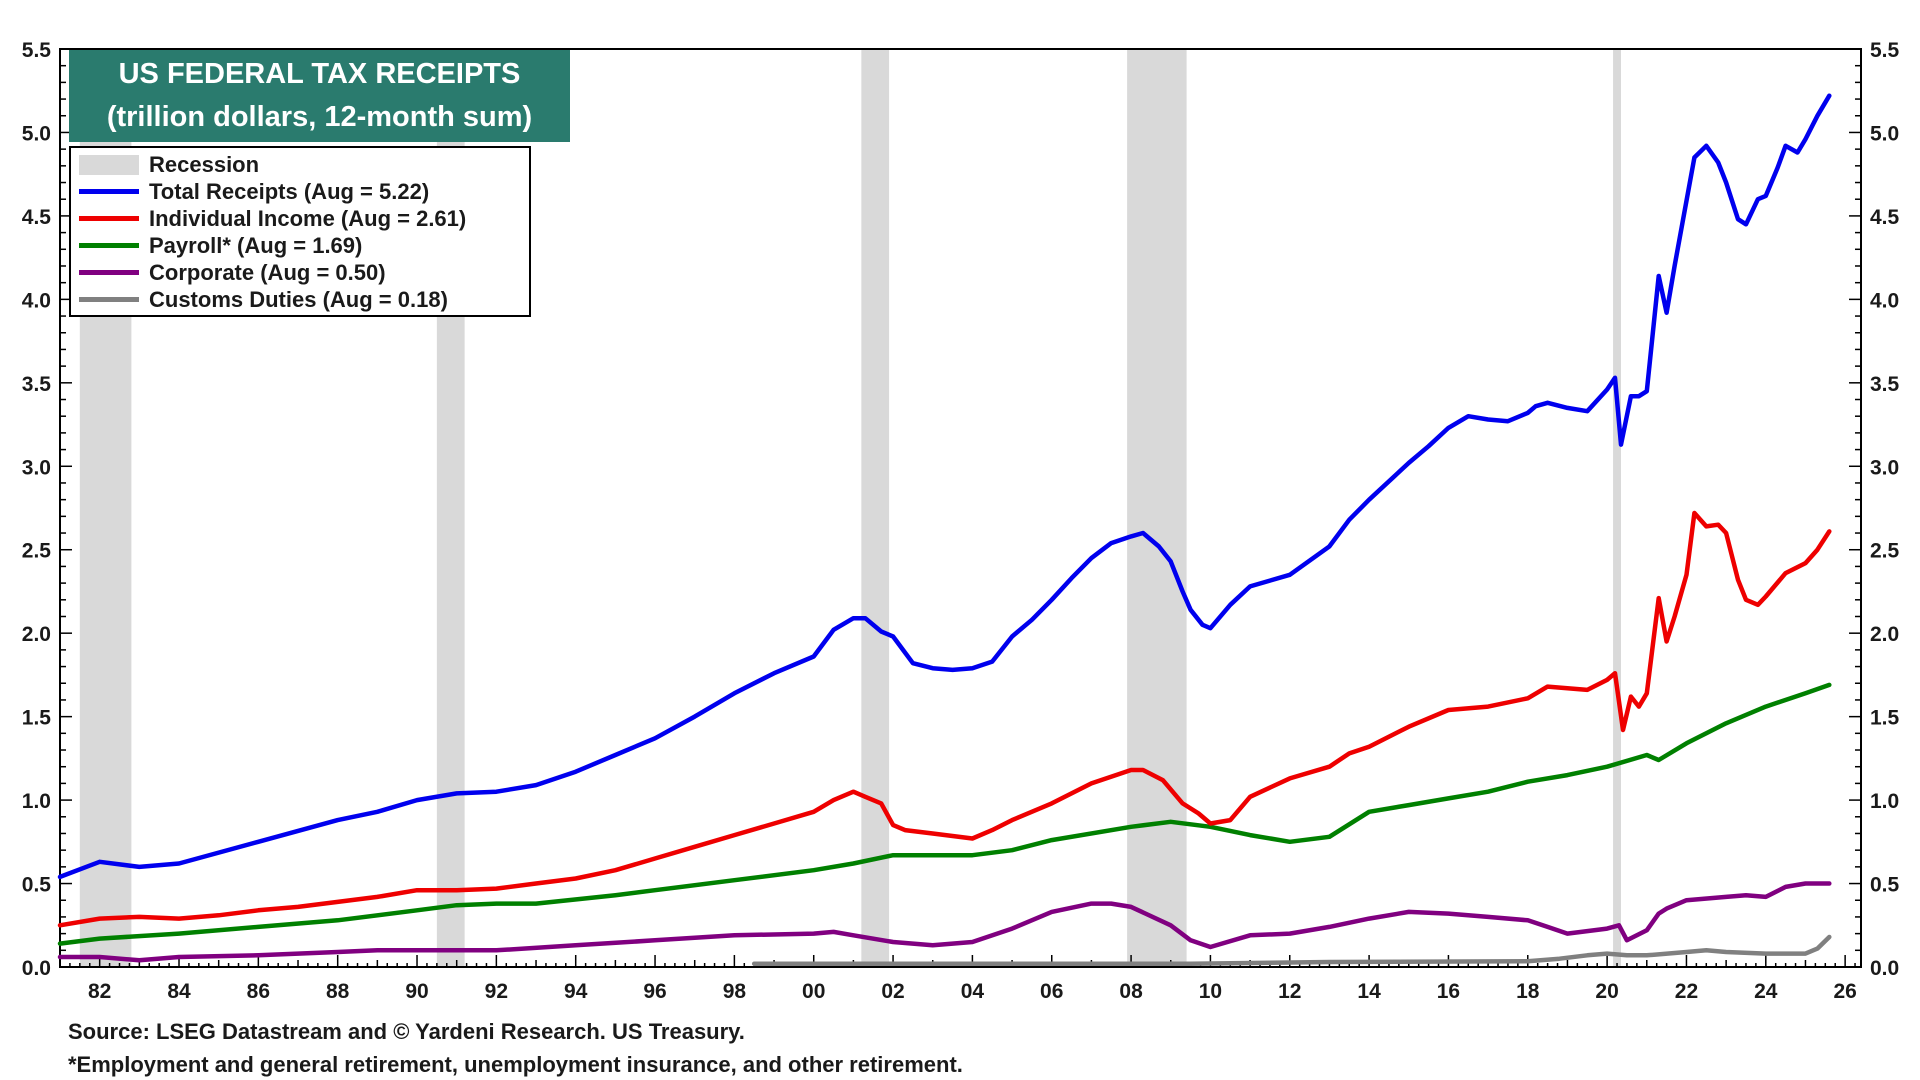  I want to click on x-tick-label: 08, so click(1131, 991).